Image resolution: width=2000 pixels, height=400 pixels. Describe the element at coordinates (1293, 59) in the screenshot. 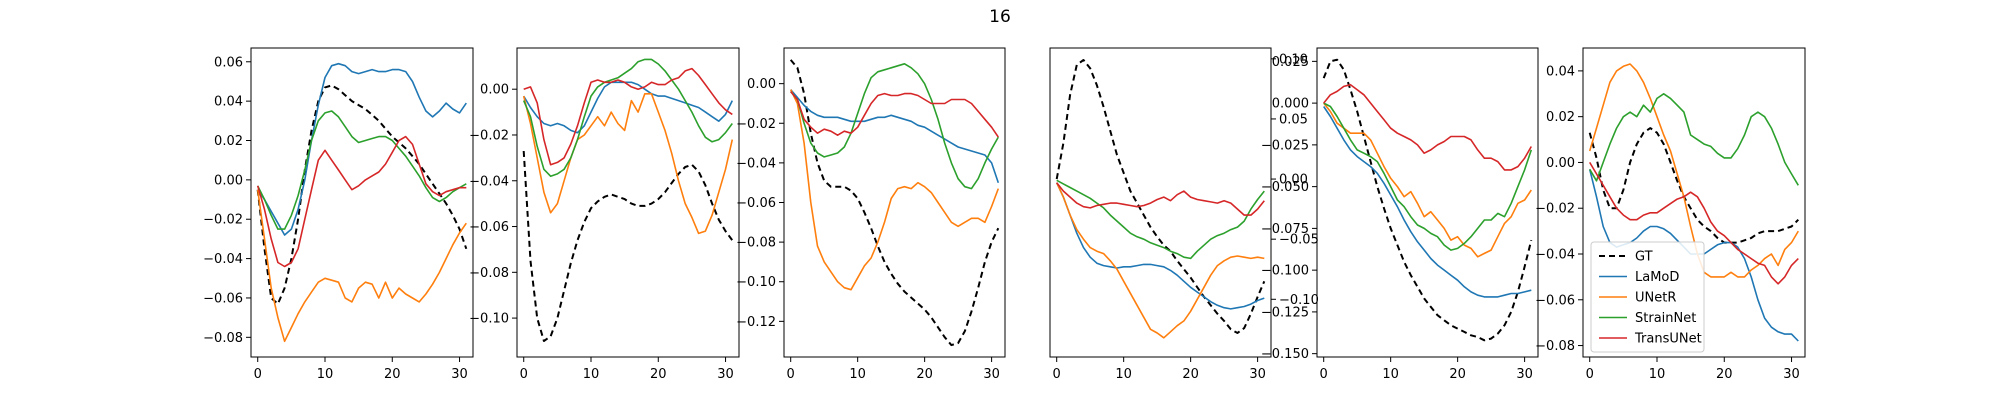

I see `y-tick-label: 0.10` at that location.